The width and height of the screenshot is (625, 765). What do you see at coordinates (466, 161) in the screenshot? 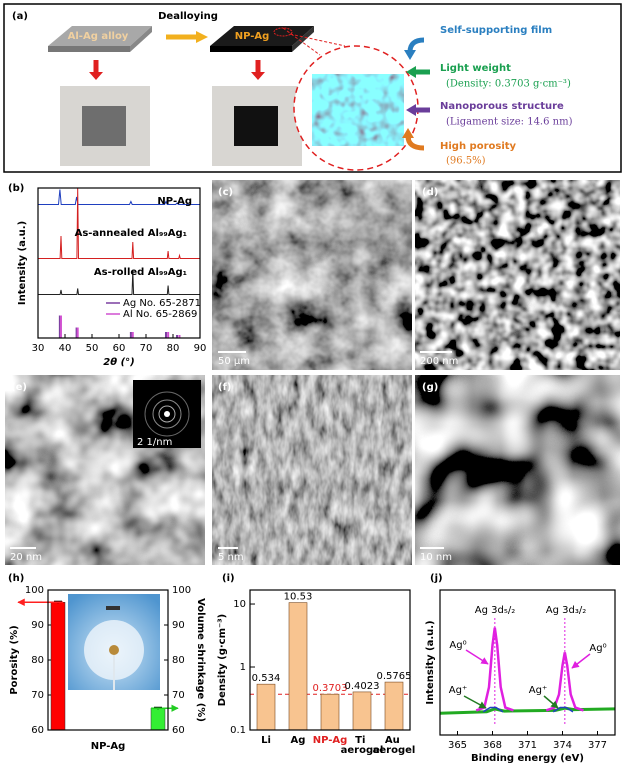
I see `feature-detail: (96.5%)` at bounding box center [466, 161].